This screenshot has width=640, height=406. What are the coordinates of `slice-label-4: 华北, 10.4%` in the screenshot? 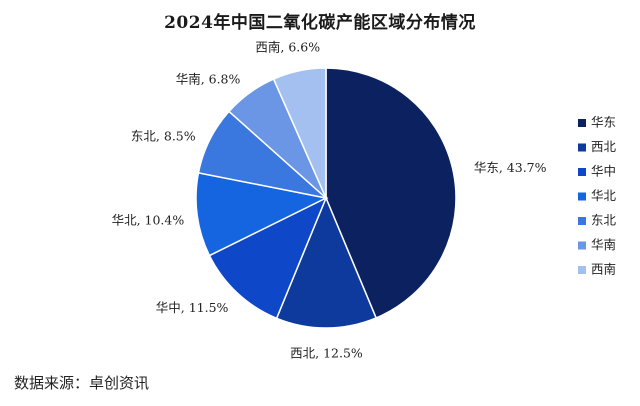 It's located at (148, 219).